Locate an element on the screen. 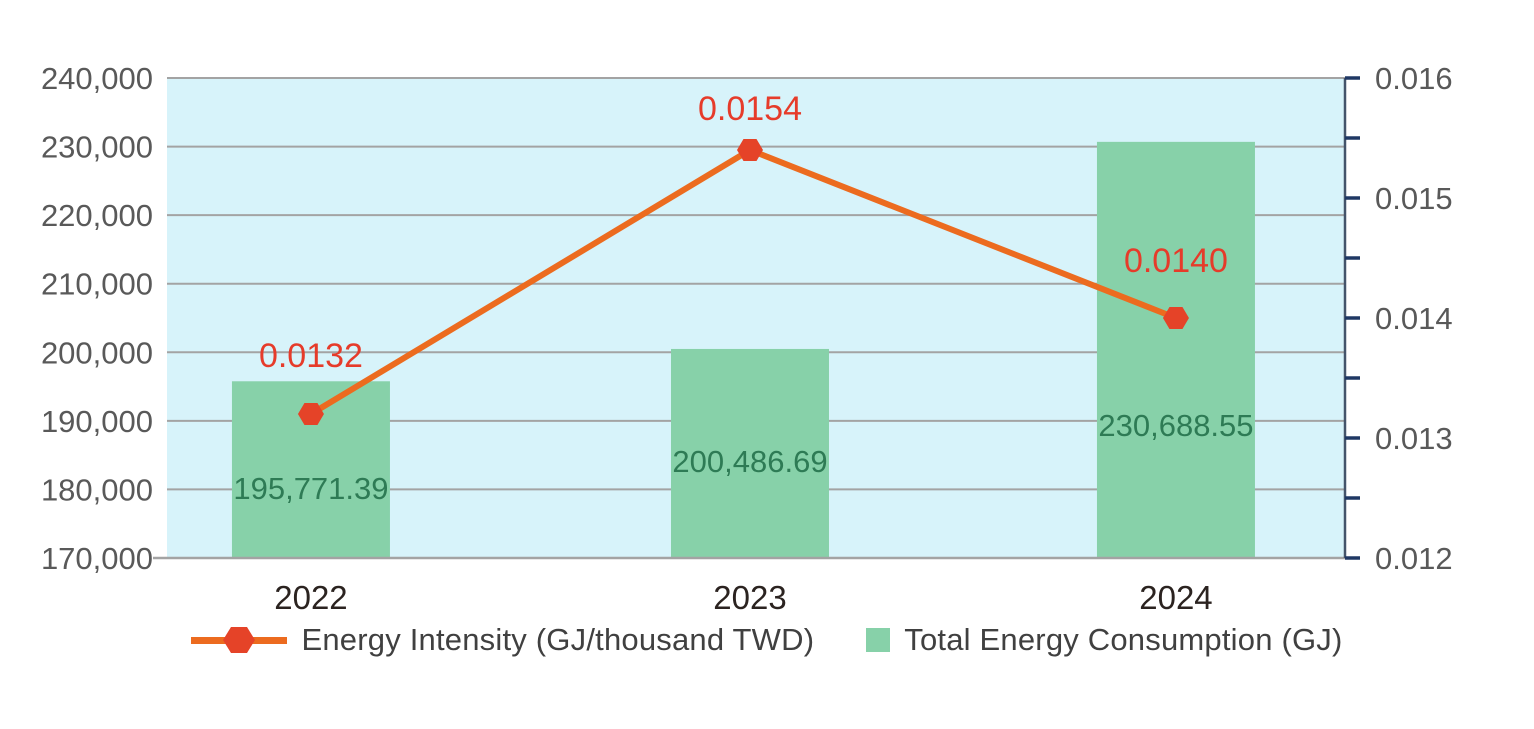 This screenshot has width=1534, height=729. left-axis-tick-label: 240,000 is located at coordinates (97, 78).